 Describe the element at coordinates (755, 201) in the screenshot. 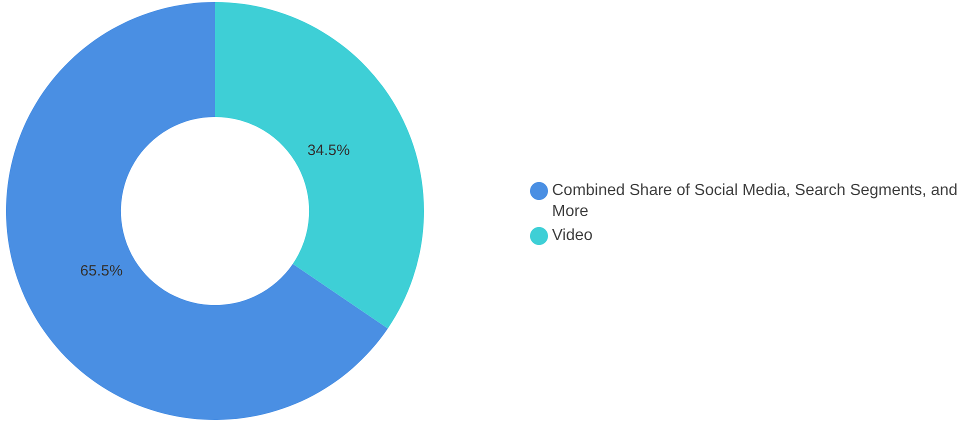

I see `legend-label: Combined Share of Social Media, Search Segments, and More` at that location.